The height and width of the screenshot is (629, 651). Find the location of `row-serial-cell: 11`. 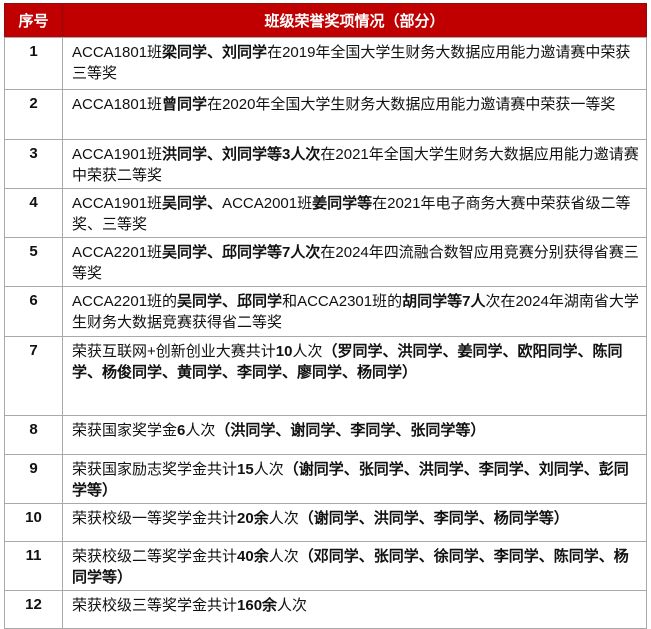

row-serial-cell: 11 is located at coordinates (33, 566).